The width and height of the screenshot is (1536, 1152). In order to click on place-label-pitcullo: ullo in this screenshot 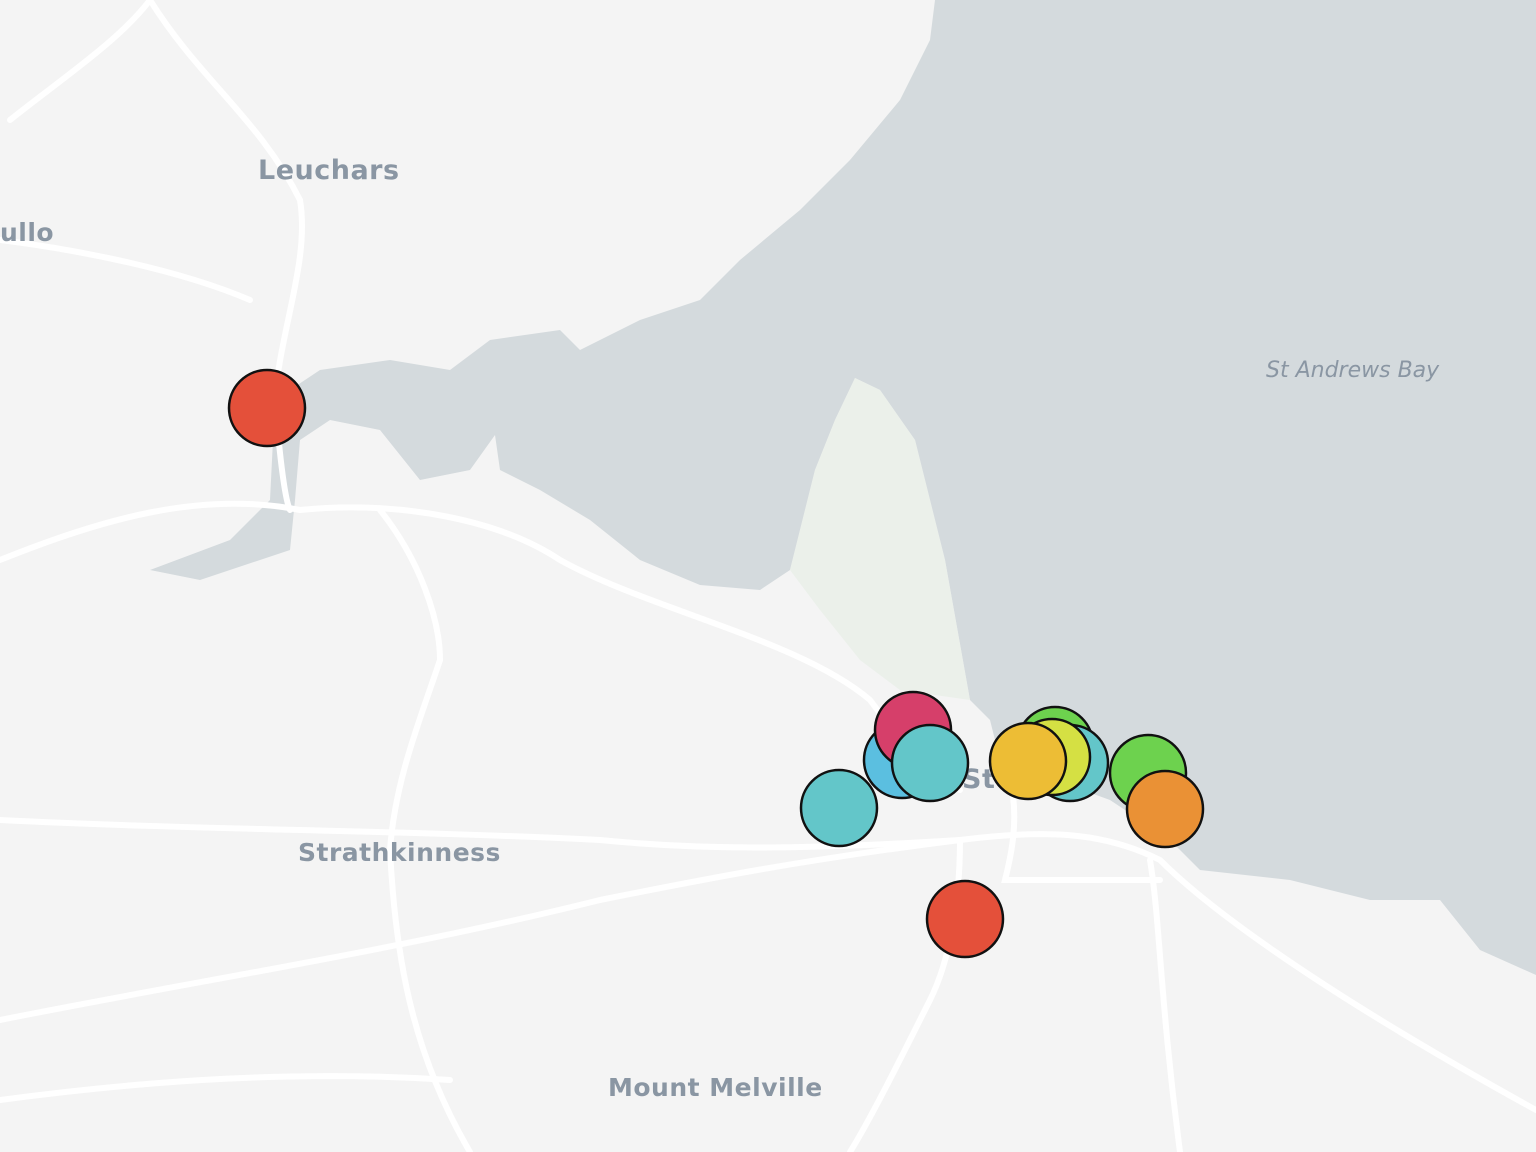, I will do `click(27, 232)`.